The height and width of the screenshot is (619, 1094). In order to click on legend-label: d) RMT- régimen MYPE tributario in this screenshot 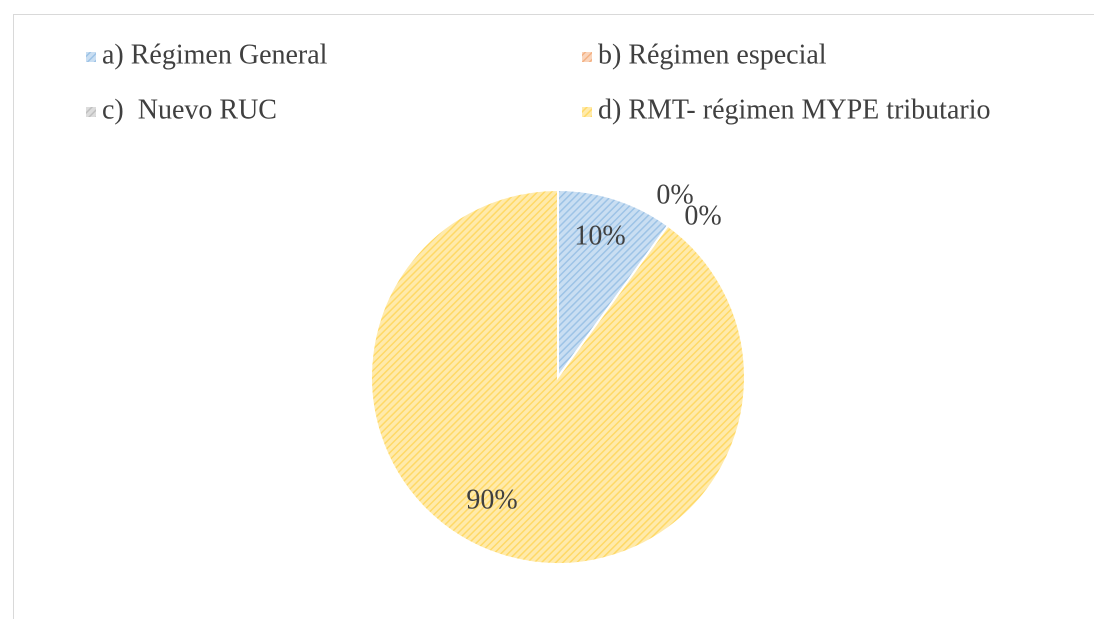, I will do `click(794, 109)`.